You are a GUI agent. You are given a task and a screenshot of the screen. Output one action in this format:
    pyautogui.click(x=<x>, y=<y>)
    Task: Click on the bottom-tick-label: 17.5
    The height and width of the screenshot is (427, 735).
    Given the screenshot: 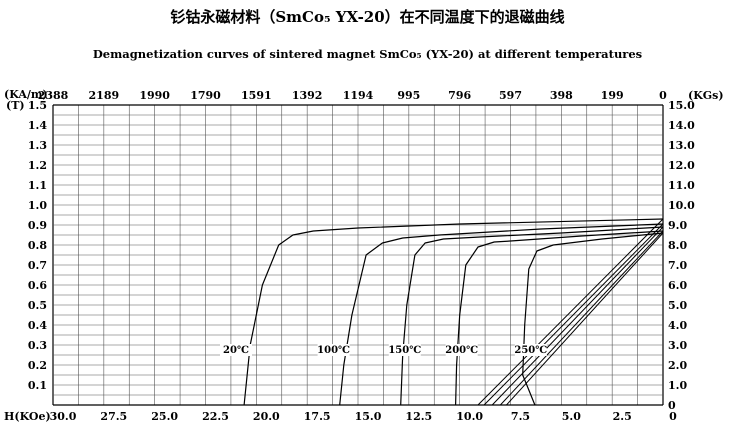 What is the action you would take?
    pyautogui.click(x=317, y=416)
    